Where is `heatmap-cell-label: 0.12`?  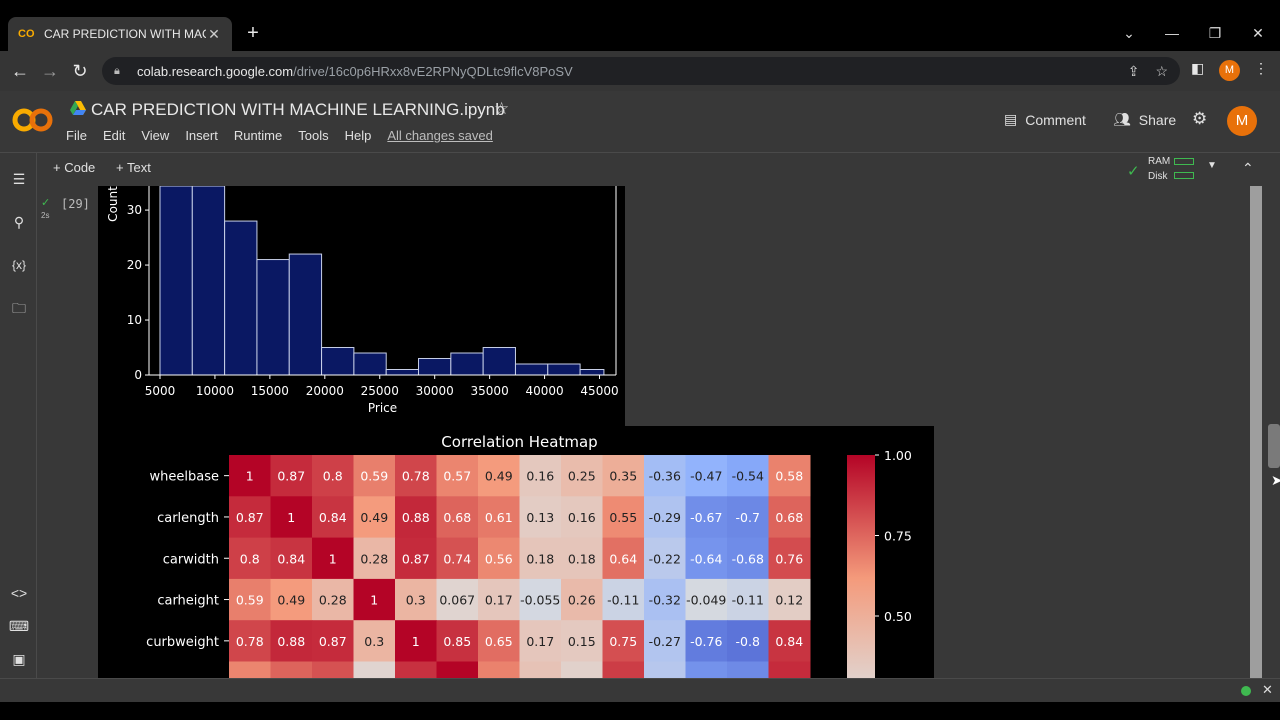 heatmap-cell-label: 0.12 is located at coordinates (789, 600).